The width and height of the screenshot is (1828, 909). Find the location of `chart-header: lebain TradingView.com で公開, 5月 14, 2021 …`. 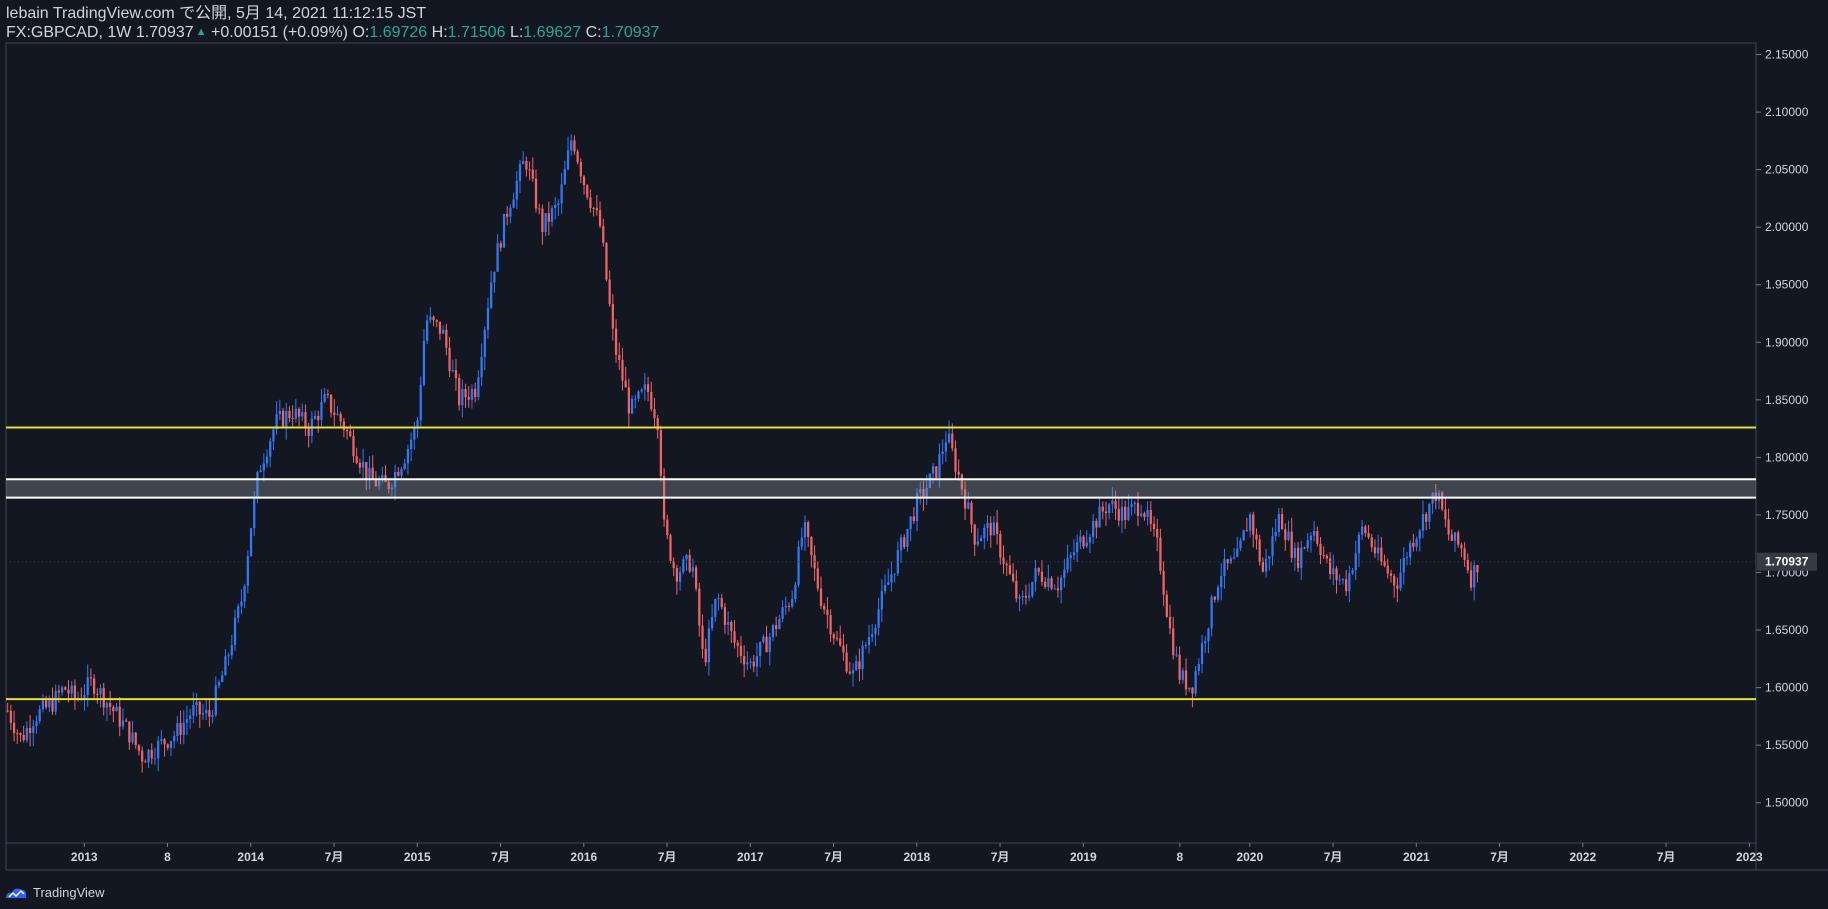

chart-header: lebain TradingView.com で公開, 5月 14, 2021 … is located at coordinates (332, 23).